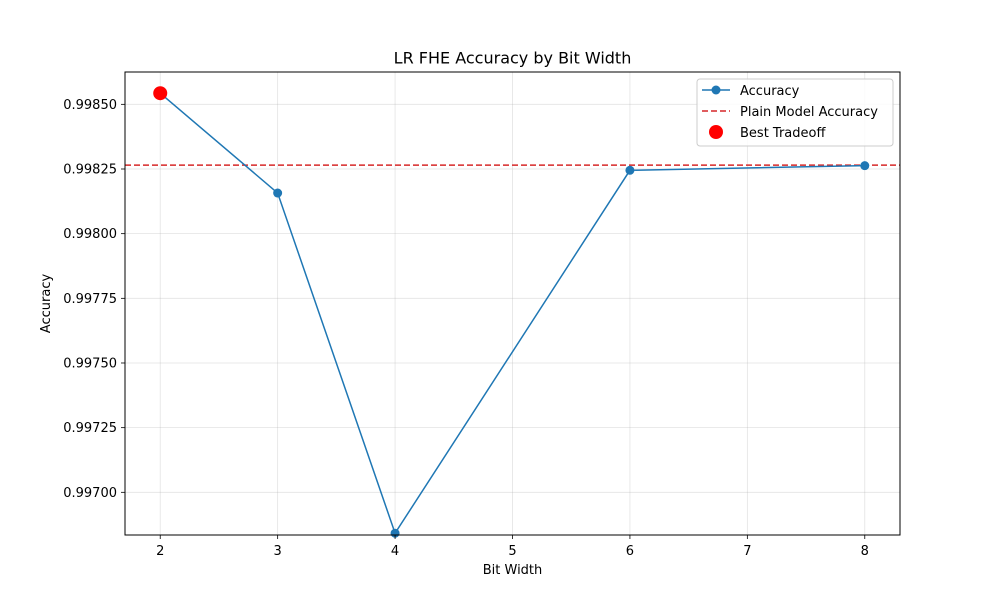 The height and width of the screenshot is (600, 1000). I want to click on y-tick-label: 0.99800, so click(90, 234).